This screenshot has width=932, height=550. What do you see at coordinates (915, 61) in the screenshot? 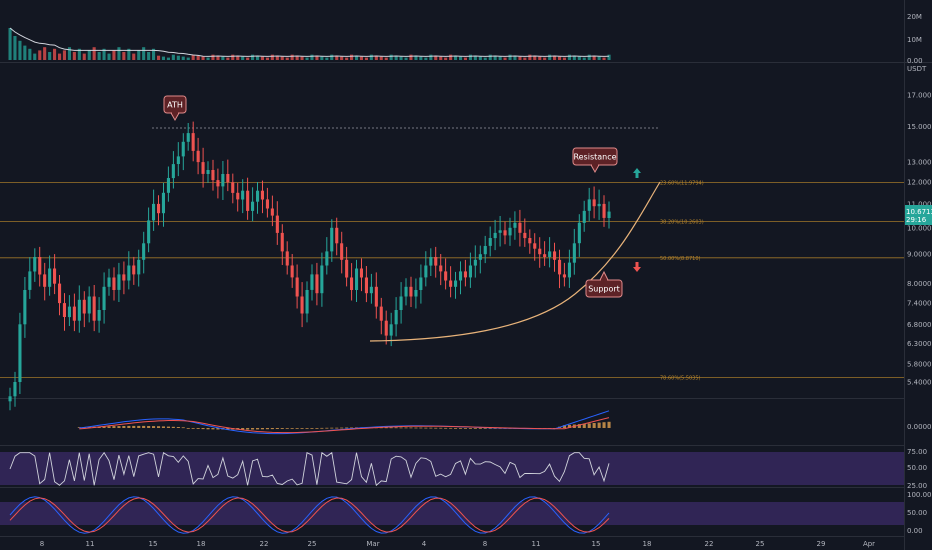
I see `volume-axis-label: 0.00` at bounding box center [915, 61].